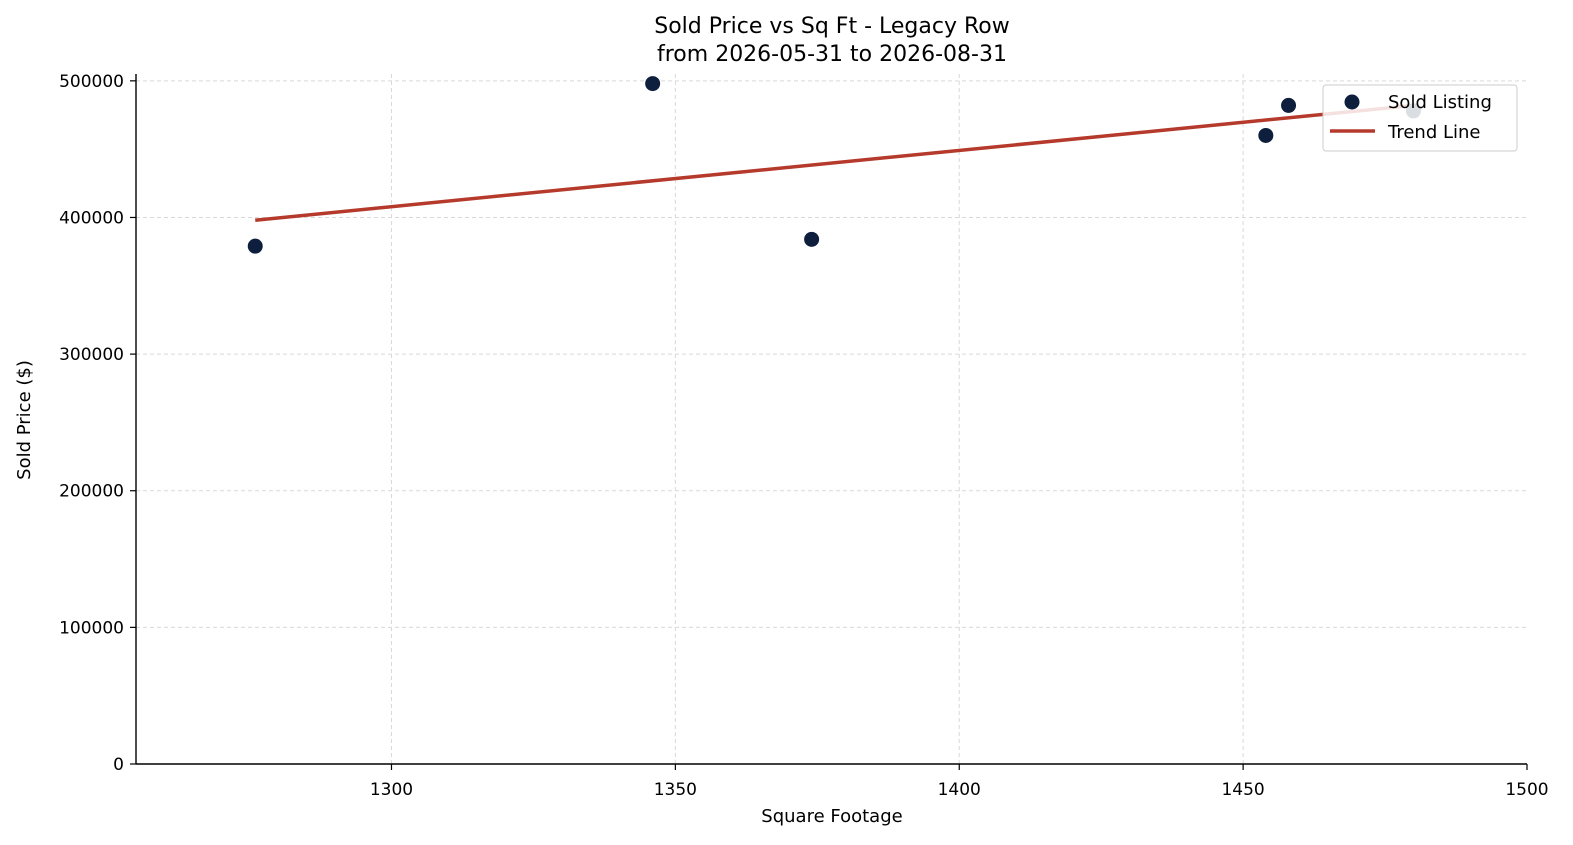 Image resolution: width=1573 pixels, height=845 pixels. I want to click on legend-label-trend-line: Trend Line, so click(1434, 132).